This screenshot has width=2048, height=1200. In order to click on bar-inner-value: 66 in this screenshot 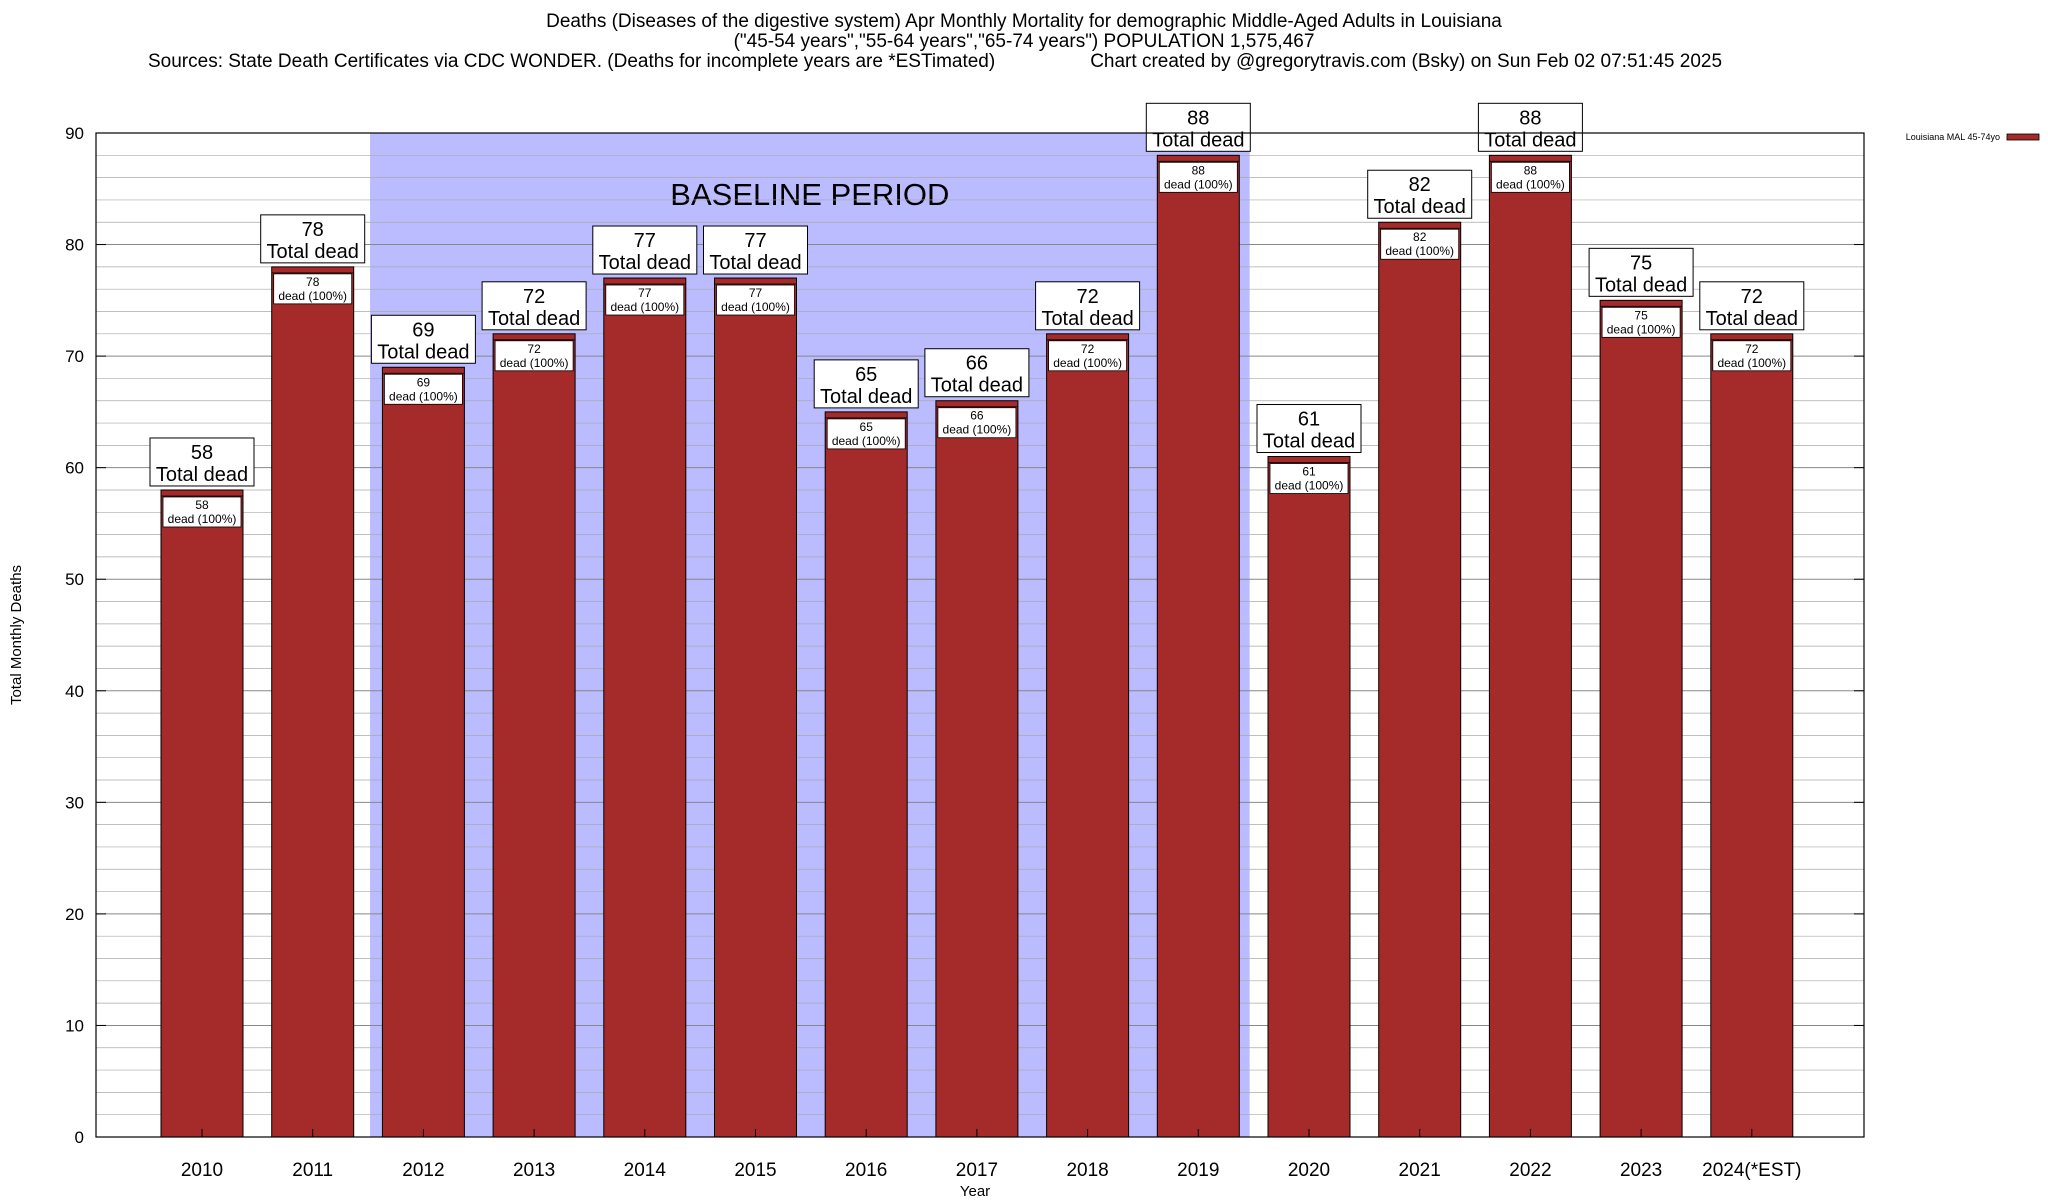, I will do `click(977, 416)`.